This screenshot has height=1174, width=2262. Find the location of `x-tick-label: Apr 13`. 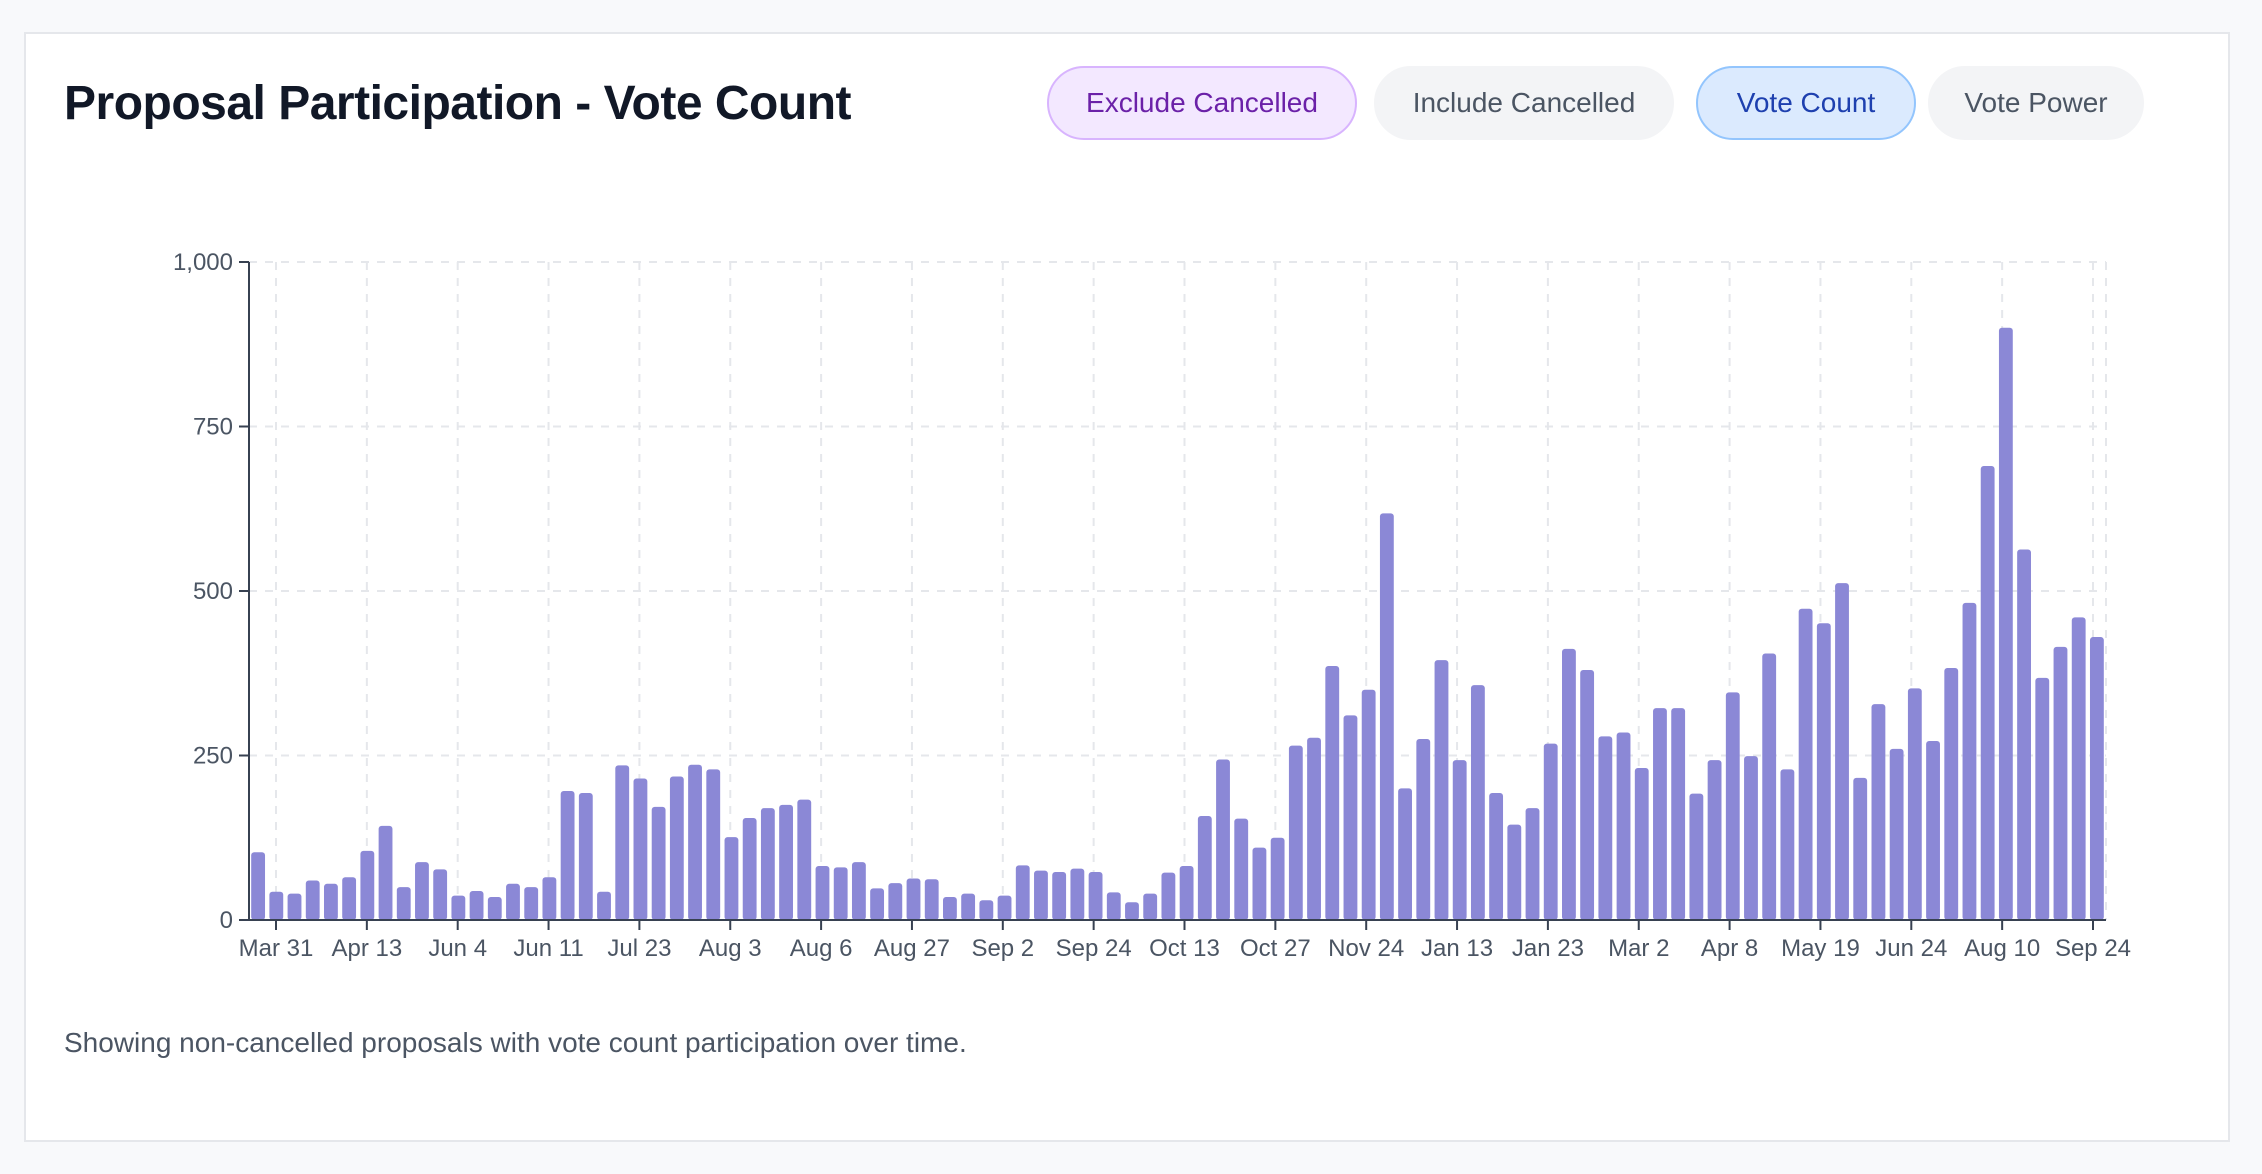

x-tick-label: Apr 13 is located at coordinates (366, 948).